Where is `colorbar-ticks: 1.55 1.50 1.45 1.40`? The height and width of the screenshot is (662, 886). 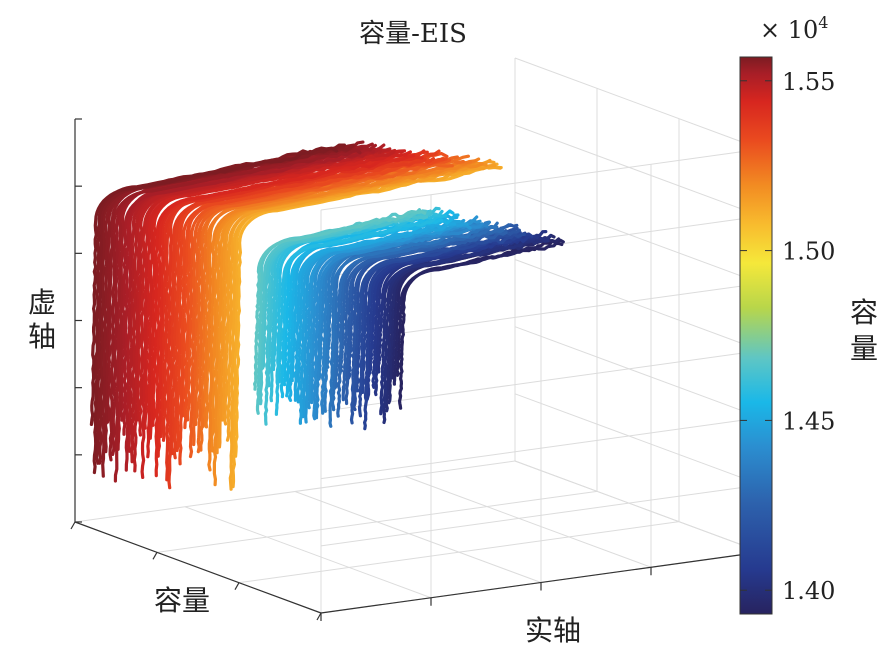 colorbar-ticks: 1.55 1.50 1.45 1.40 is located at coordinates (787, 336).